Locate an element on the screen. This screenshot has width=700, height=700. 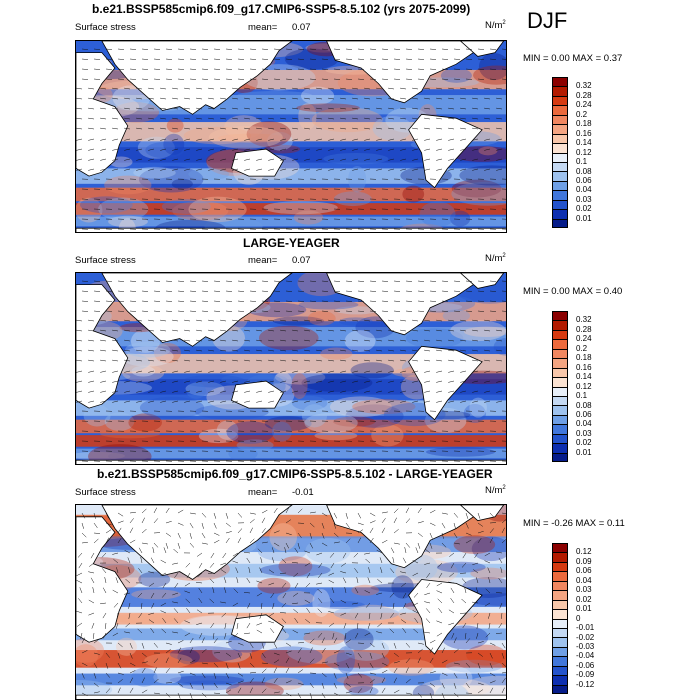
panel-2-variable: Surface stress is located at coordinates (105, 260).